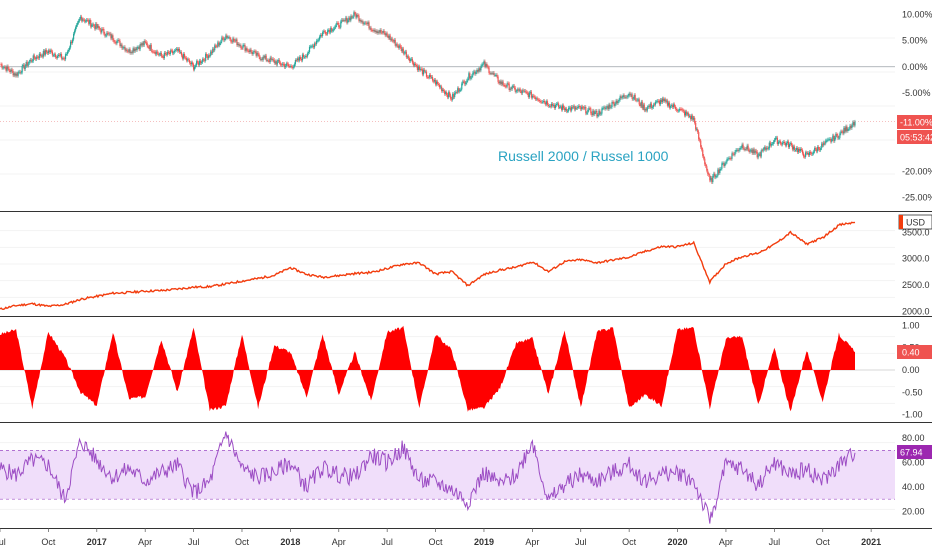 This screenshot has width=932, height=550. What do you see at coordinates (912, 415) in the screenshot?
I see `y-tick-label: -1.00` at bounding box center [912, 415].